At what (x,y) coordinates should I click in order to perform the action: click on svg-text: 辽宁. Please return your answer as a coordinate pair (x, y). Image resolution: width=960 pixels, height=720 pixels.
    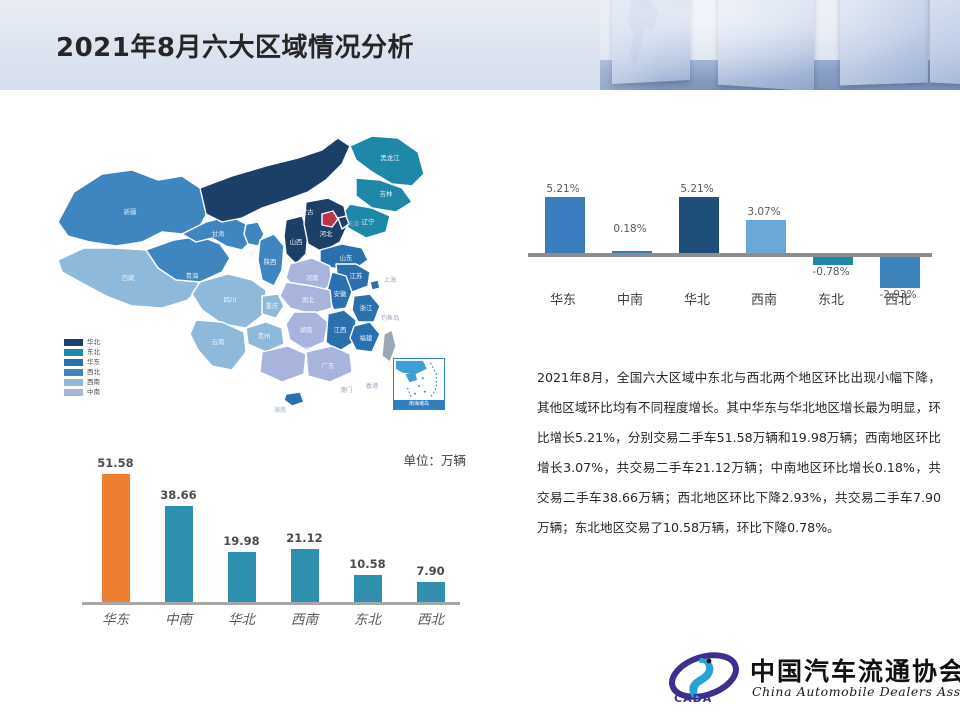
    Looking at the image, I should click on (368, 221).